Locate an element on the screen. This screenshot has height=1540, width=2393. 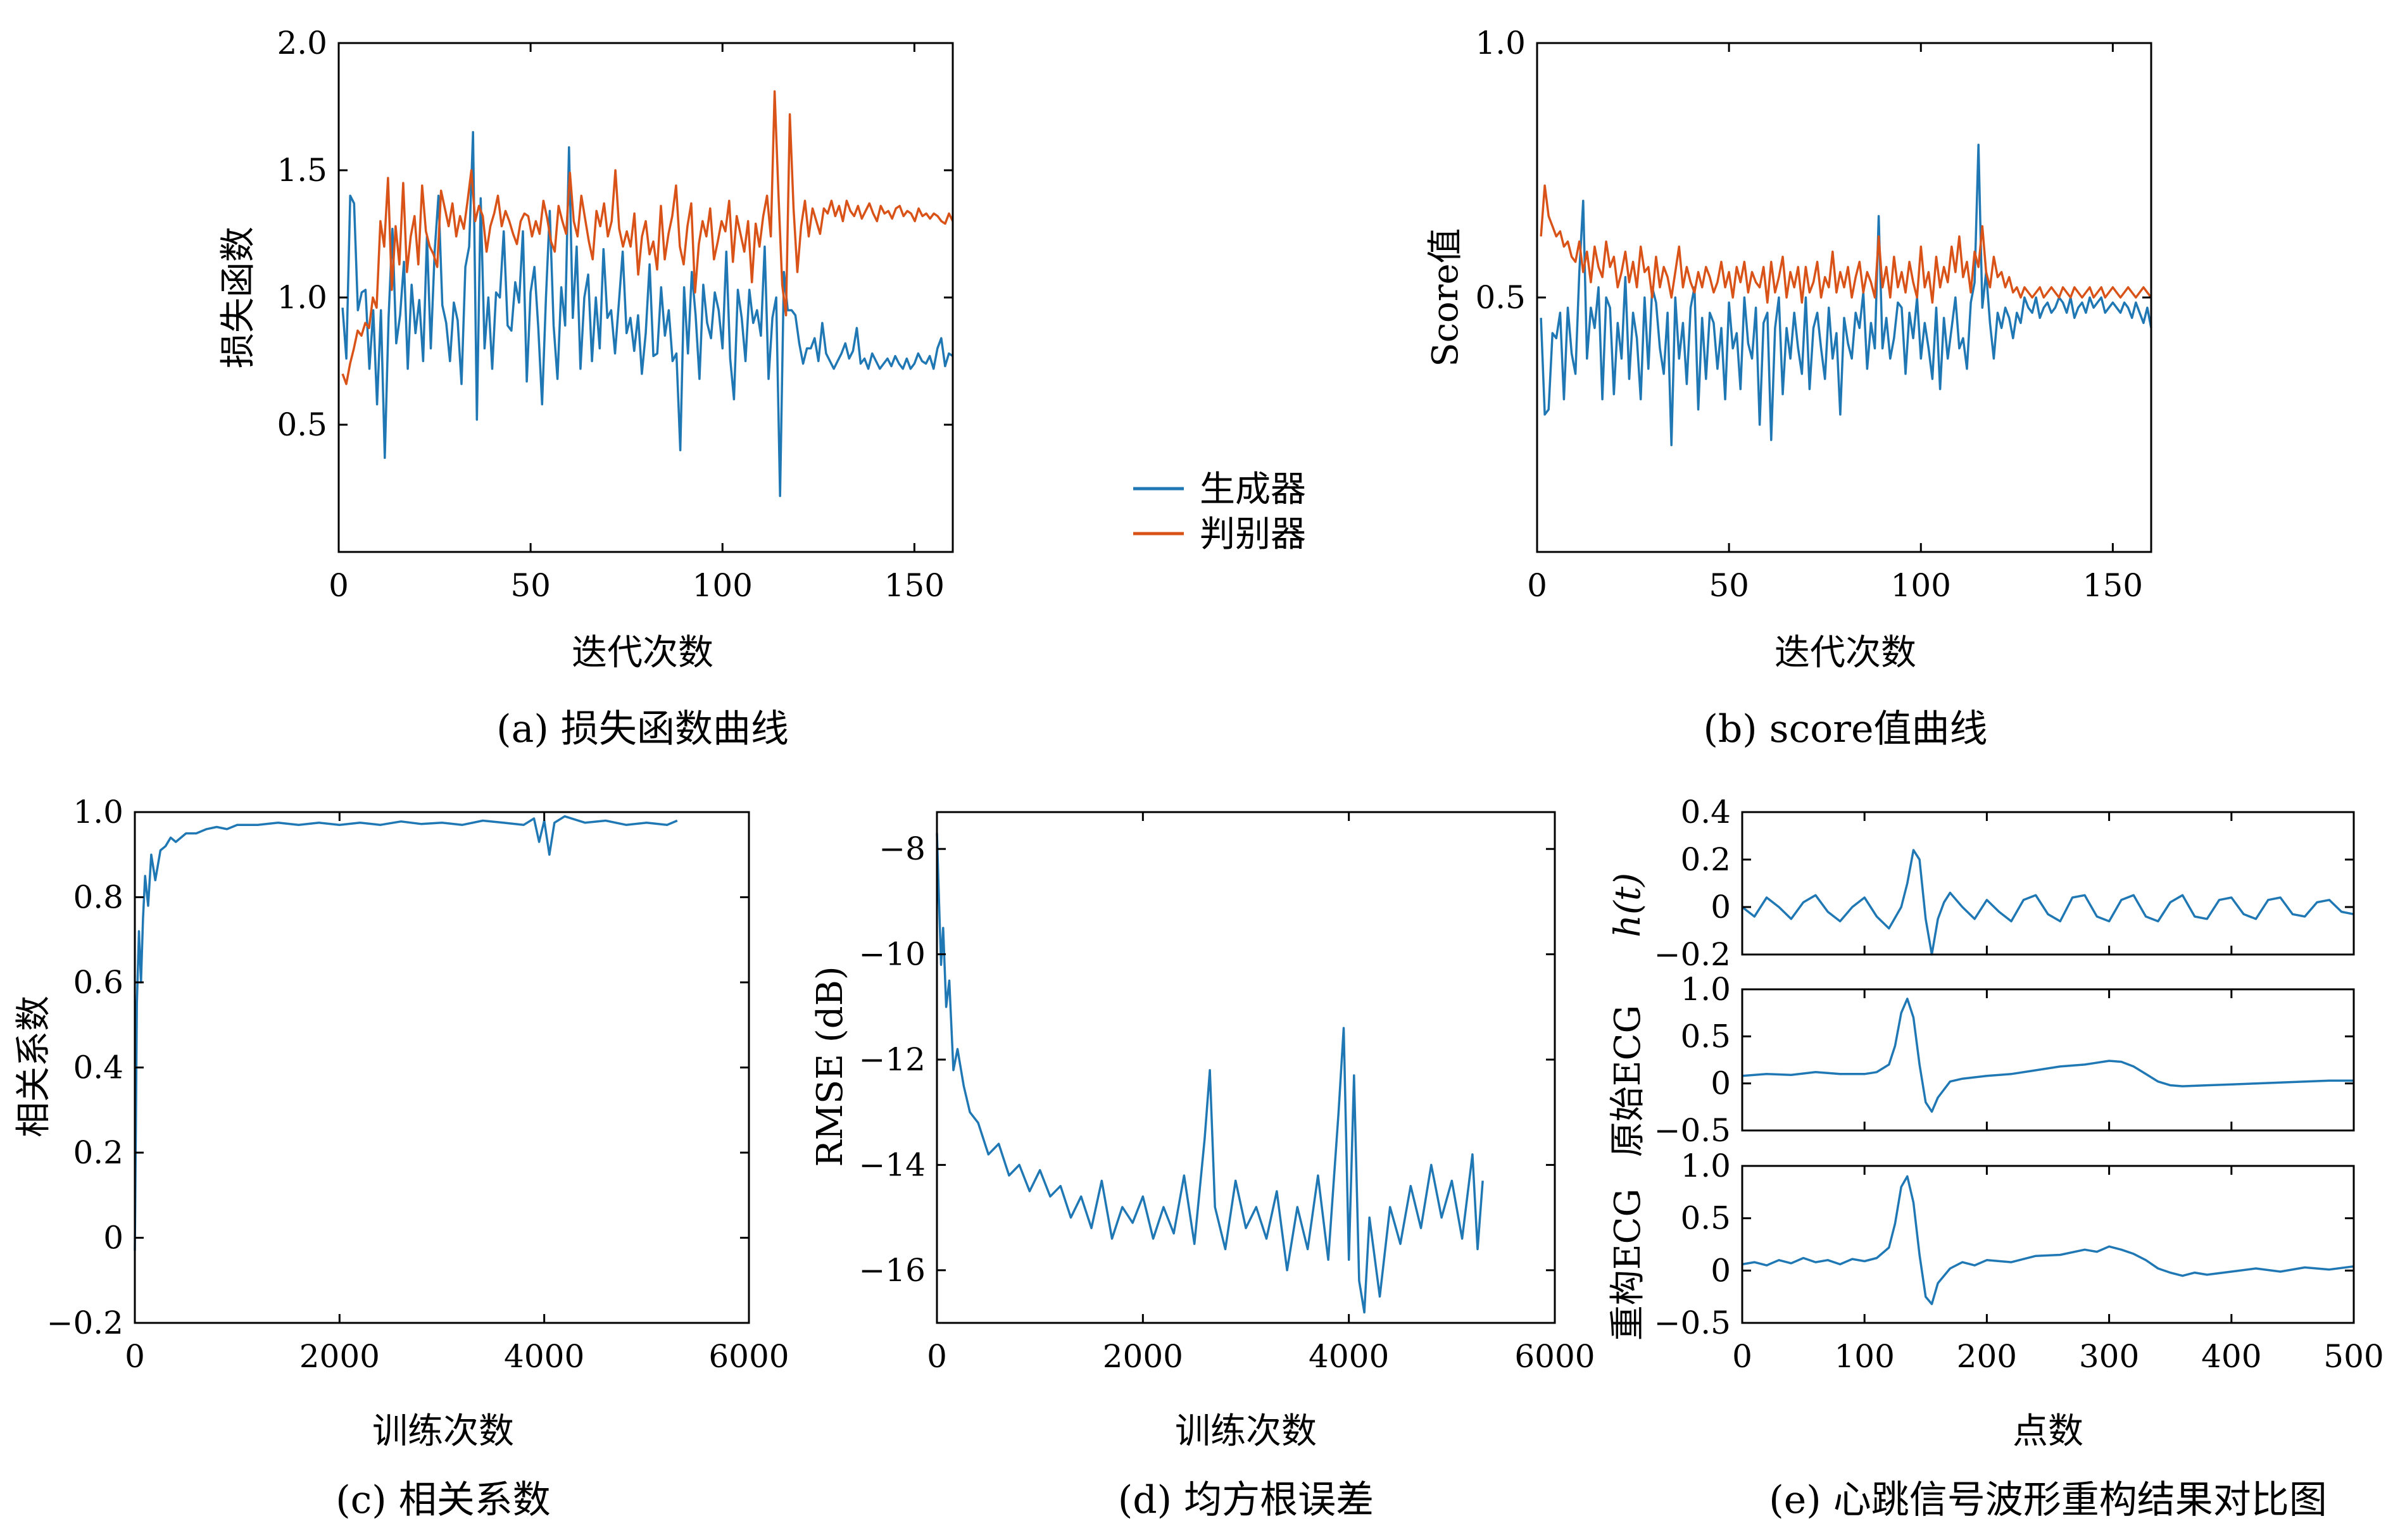
chart-c-ylabel: 相关系数 is located at coordinates (34, 1066).